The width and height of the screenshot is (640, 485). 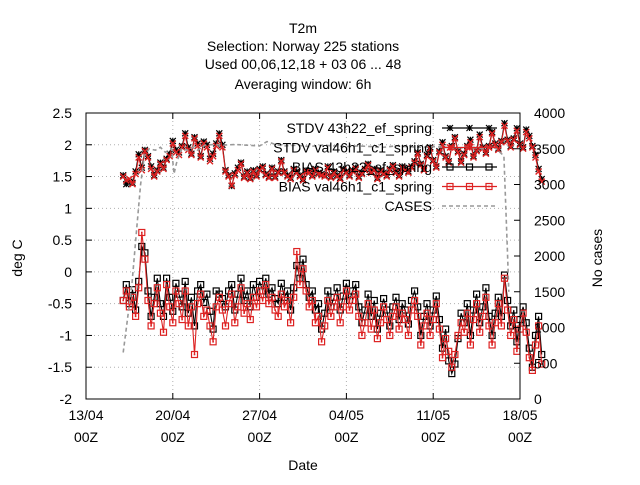 What do you see at coordinates (359, 128) in the screenshot?
I see `legend-label: STDV 43h22_ef_spring` at bounding box center [359, 128].